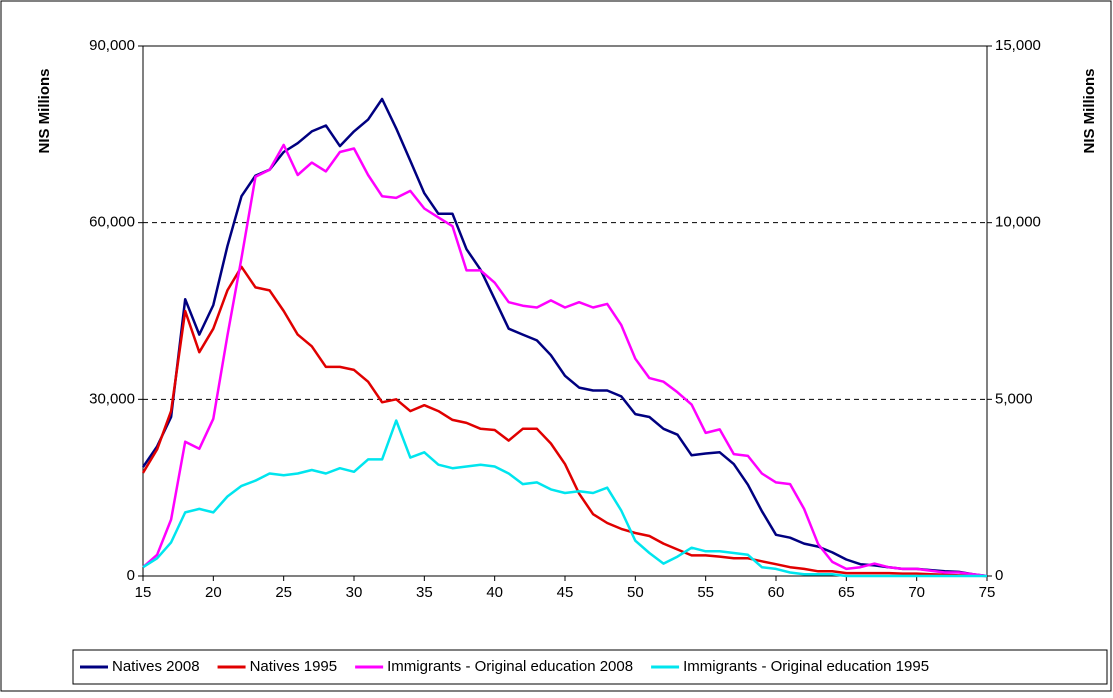 This screenshot has height=698, width=1113. I want to click on y2-tick-label: 10,000, so click(1018, 222).